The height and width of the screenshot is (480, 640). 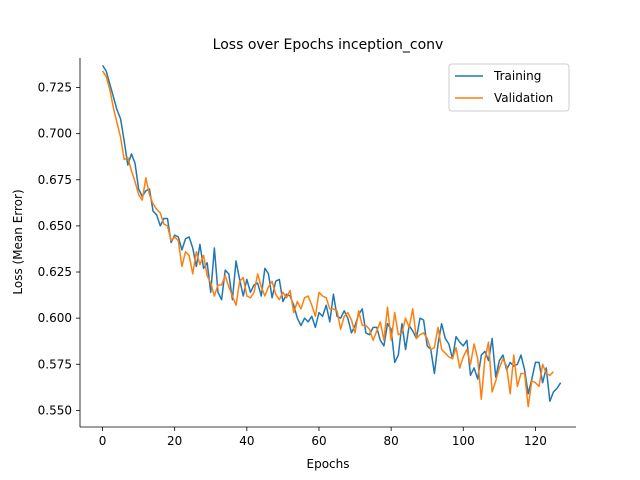 What do you see at coordinates (517, 76) in the screenshot?
I see `legend-label-training: Training` at bounding box center [517, 76].